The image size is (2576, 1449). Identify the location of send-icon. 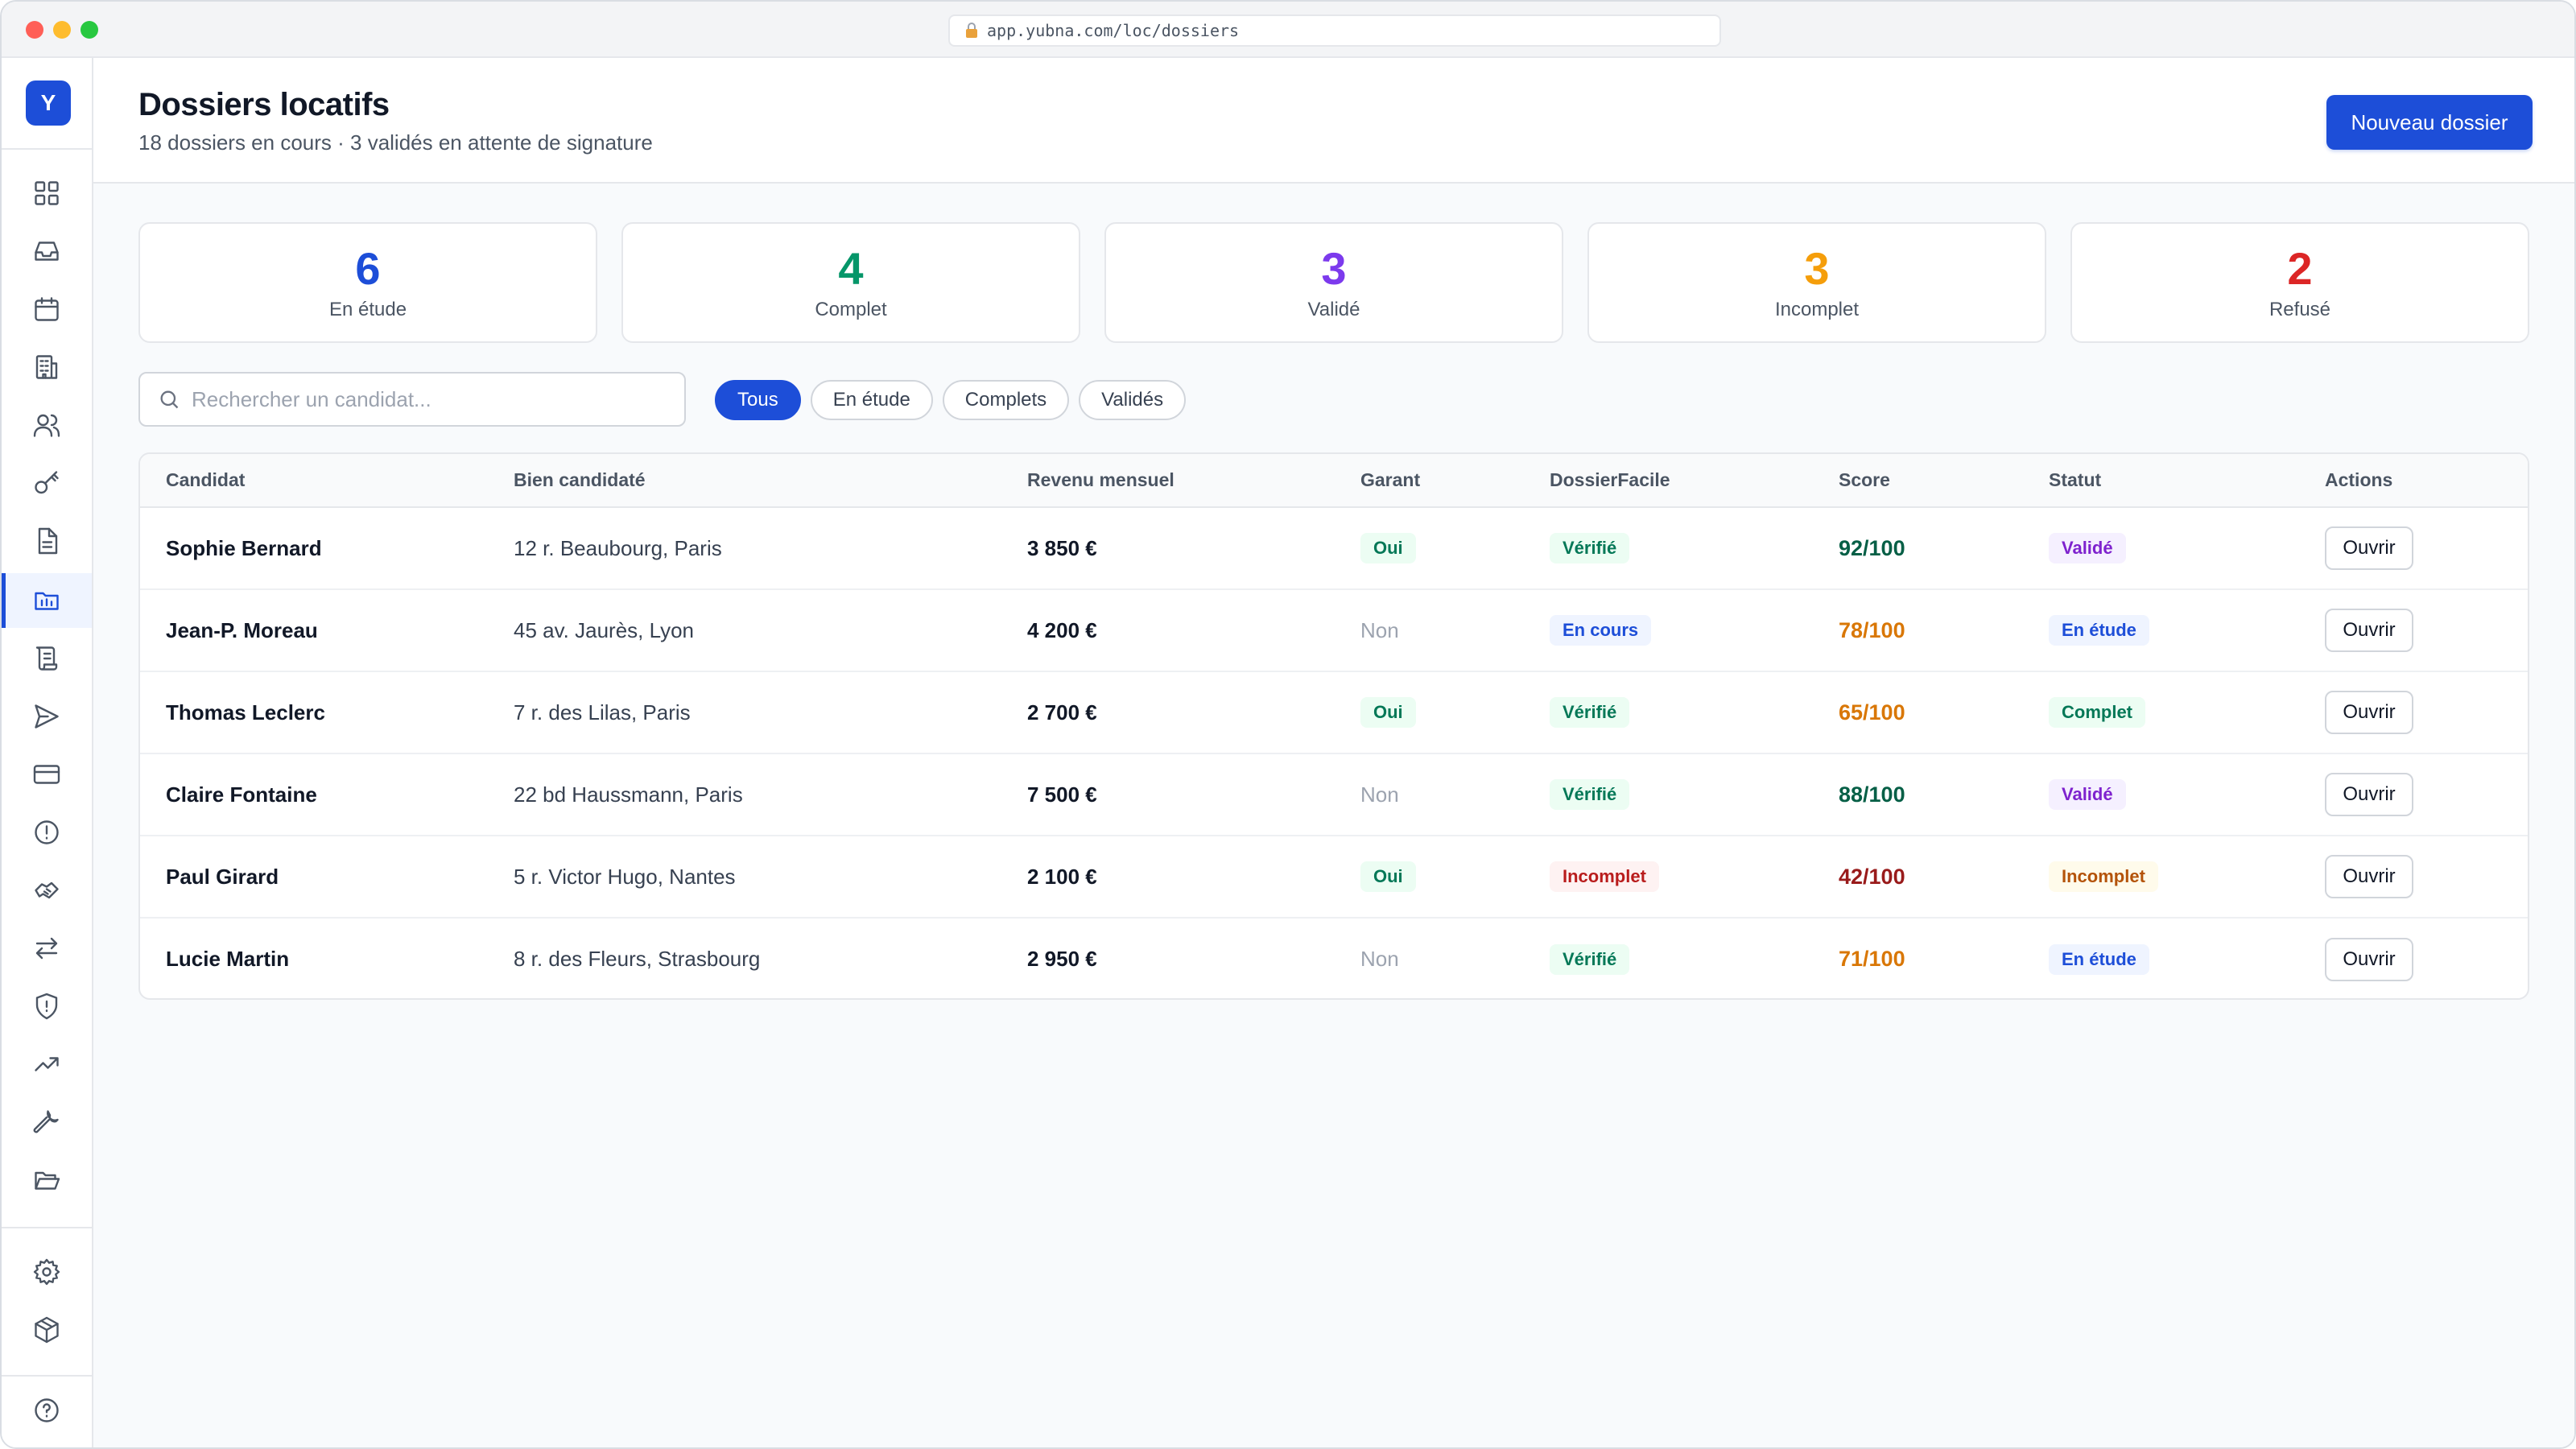
(47, 716).